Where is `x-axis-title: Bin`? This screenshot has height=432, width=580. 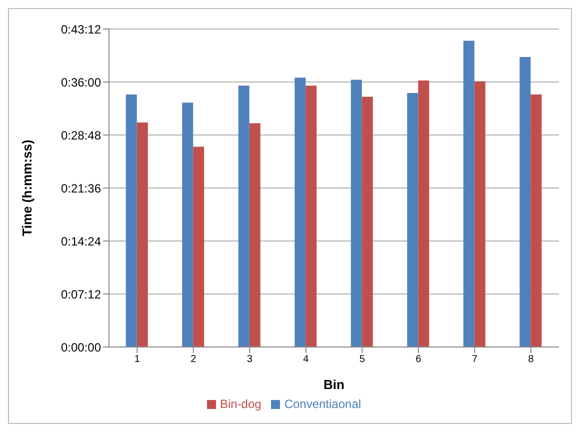 x-axis-title: Bin is located at coordinates (334, 384).